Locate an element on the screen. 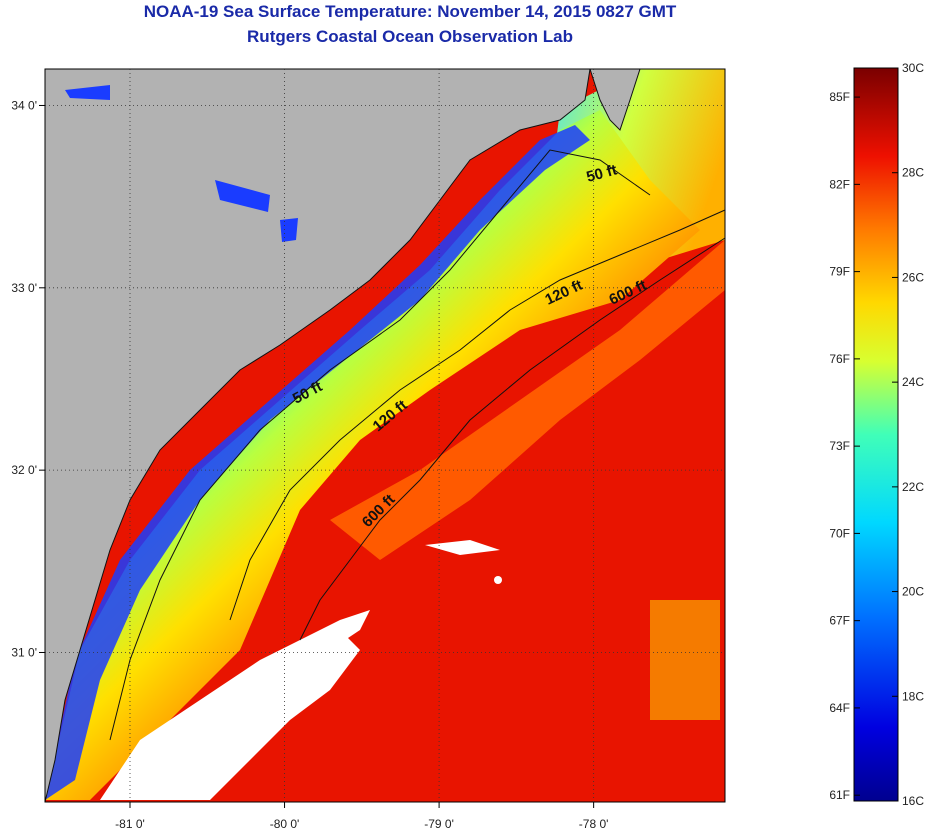 The width and height of the screenshot is (936, 832). cloud-patches is located at coordinates (301, 670).